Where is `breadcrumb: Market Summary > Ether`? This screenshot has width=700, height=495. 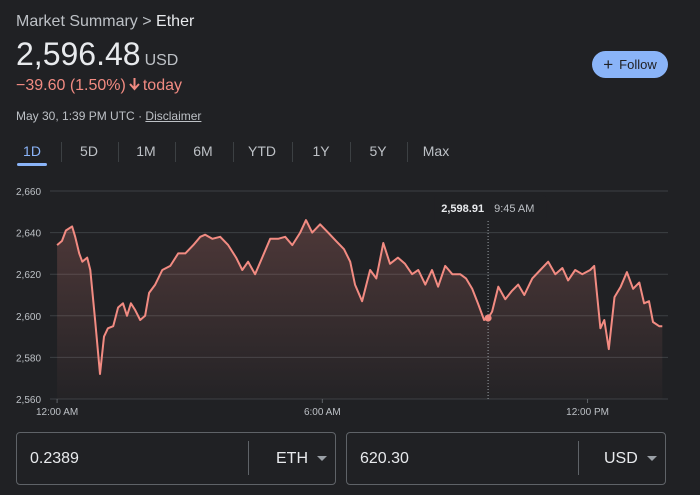 breadcrumb: Market Summary > Ether is located at coordinates (105, 22).